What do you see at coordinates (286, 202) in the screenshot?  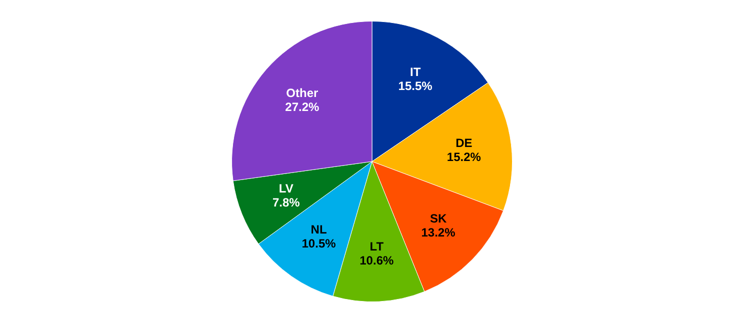 I see `data-label: 7.8%` at bounding box center [286, 202].